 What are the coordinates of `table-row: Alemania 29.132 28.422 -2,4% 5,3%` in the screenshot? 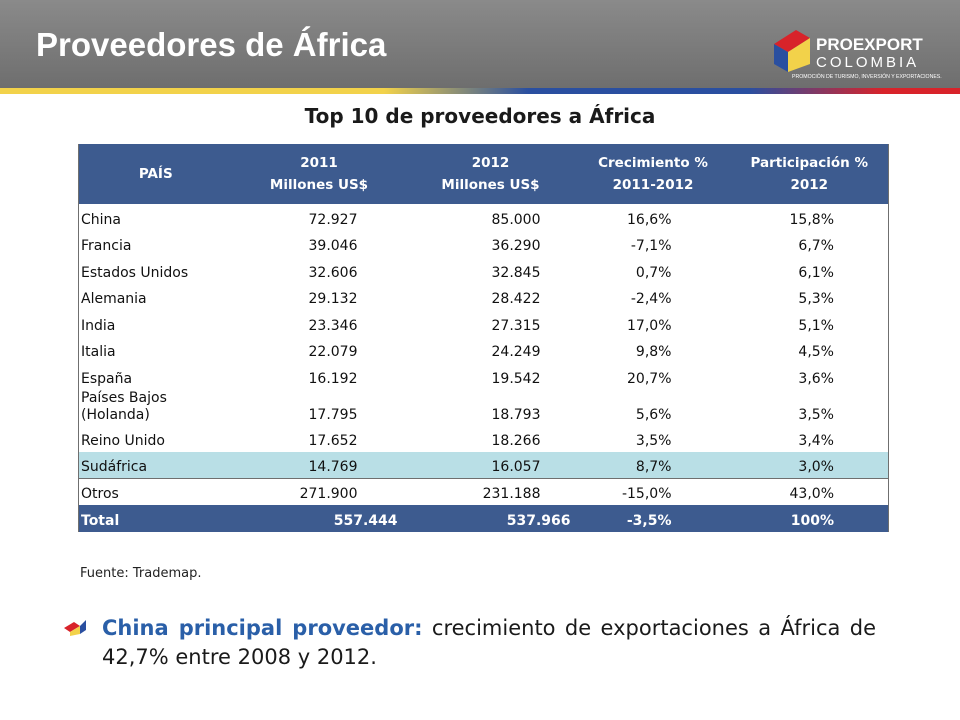 It's located at (483, 296).